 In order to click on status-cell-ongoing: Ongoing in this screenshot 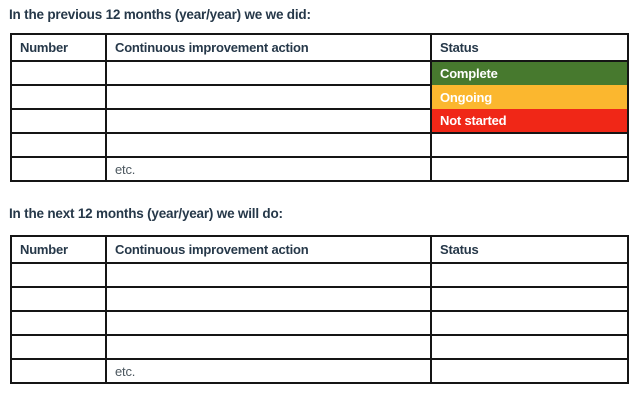, I will do `click(529, 97)`.